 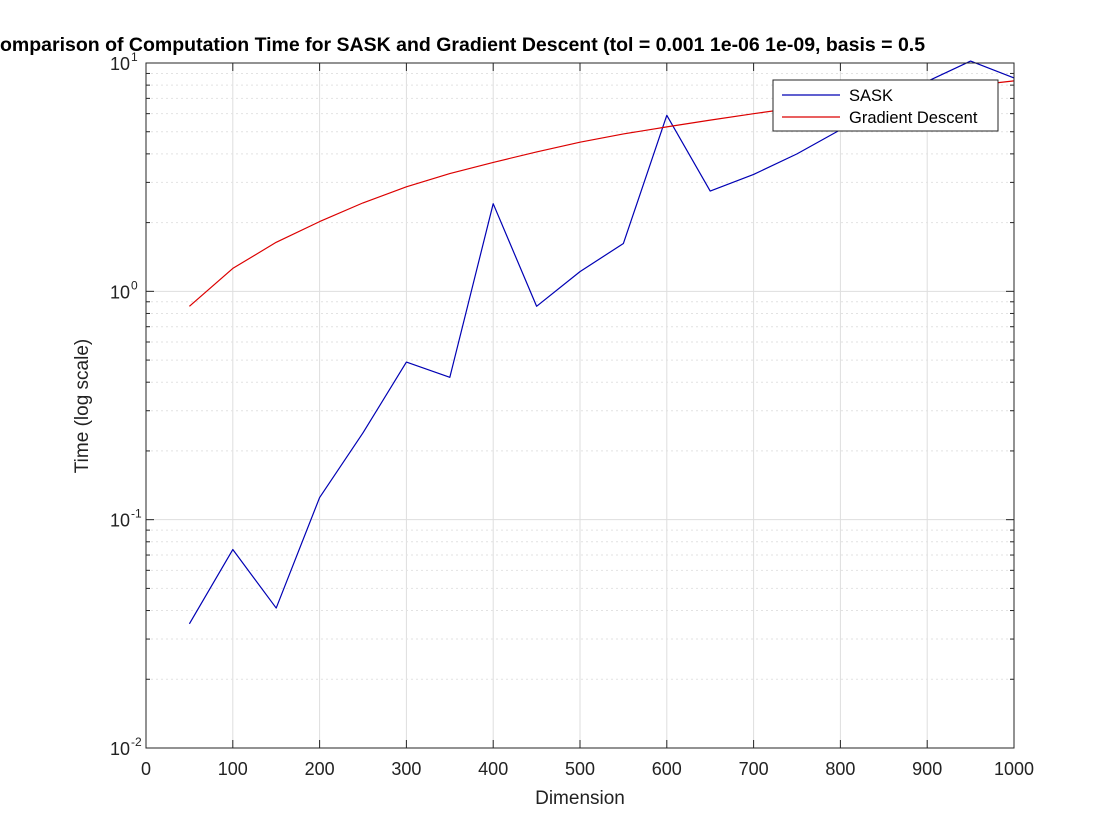 I want to click on x-tick-label: 200, so click(x=320, y=769).